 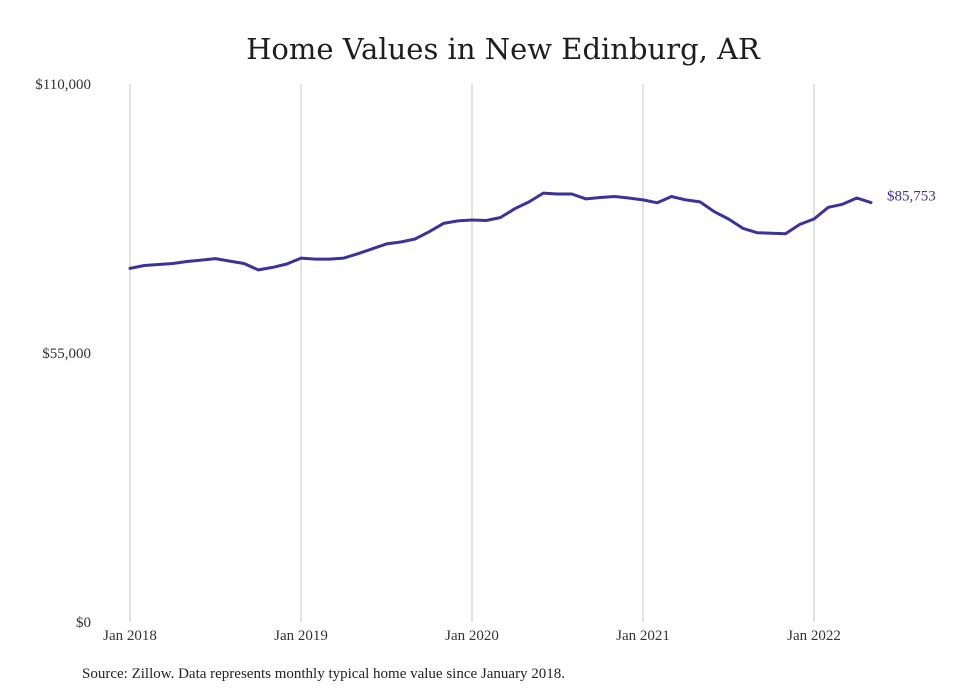 I want to click on chart-title: Home Values in New Edinburg, AR, so click(x=503, y=49).